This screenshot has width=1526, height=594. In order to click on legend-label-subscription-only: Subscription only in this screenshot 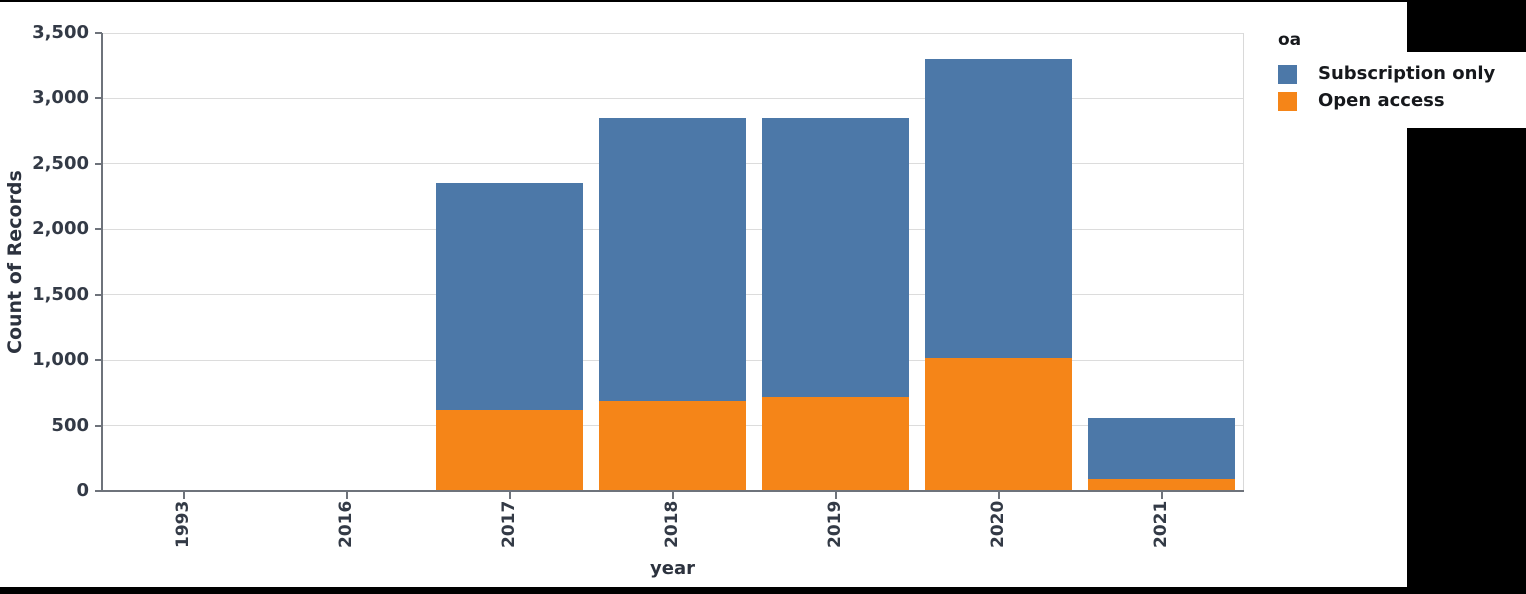, I will do `click(1407, 73)`.